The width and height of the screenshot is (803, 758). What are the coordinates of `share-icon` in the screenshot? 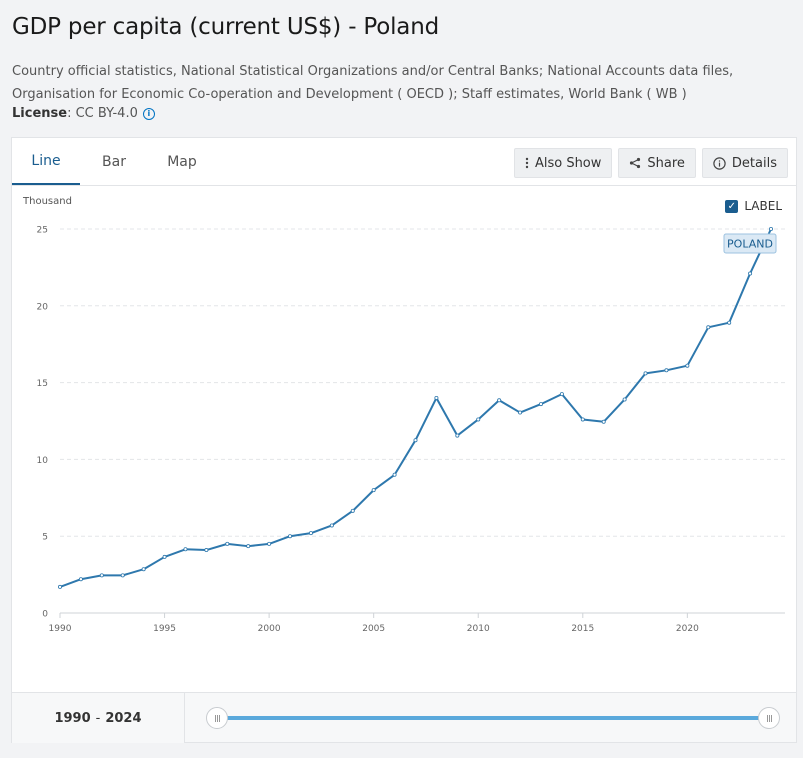 It's located at (635, 163).